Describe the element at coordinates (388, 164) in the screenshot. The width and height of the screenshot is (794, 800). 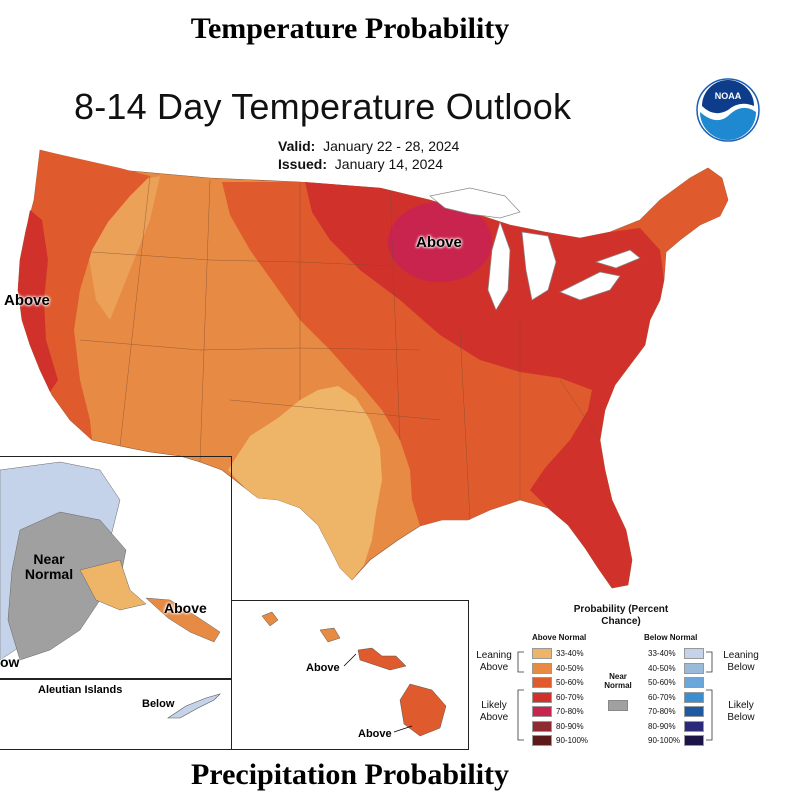
I see `issued-value: January 14, 2024` at that location.